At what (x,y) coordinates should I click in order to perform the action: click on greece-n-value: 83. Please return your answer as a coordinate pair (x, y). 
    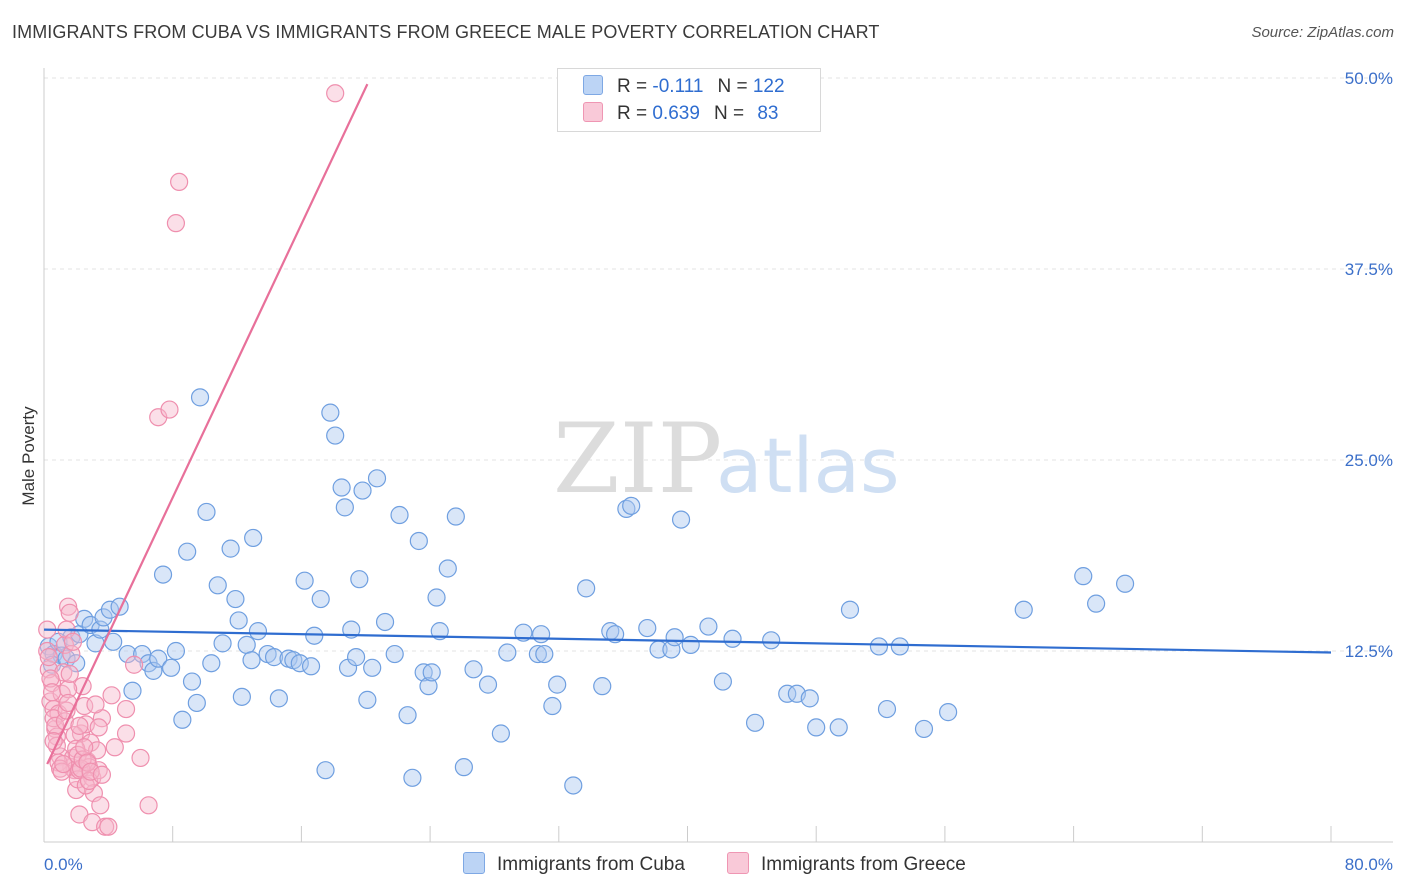
    Looking at the image, I should click on (768, 113).